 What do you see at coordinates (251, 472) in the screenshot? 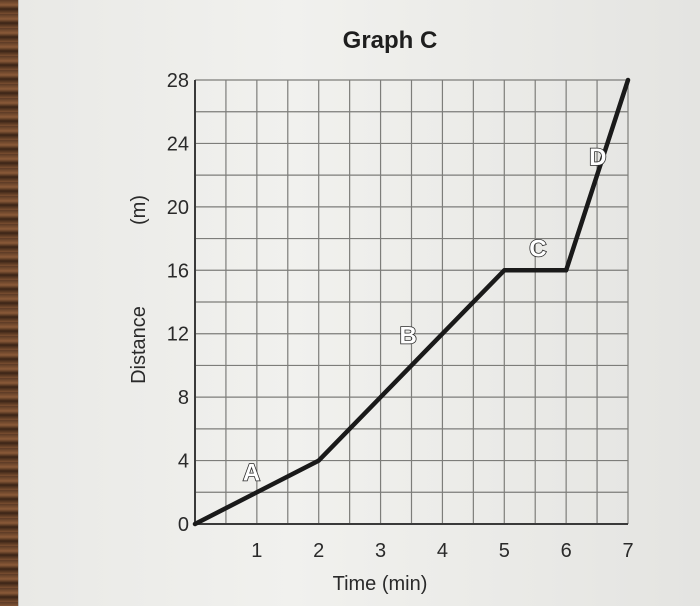
I see `segment-label-a: A` at bounding box center [251, 472].